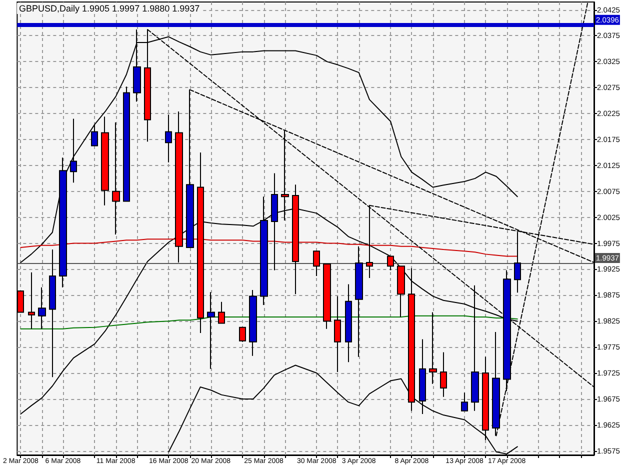  I want to click on chart-title: GBPUSD,Daily 1.9905 1.9997 1.9880 1.9937, so click(109, 9).